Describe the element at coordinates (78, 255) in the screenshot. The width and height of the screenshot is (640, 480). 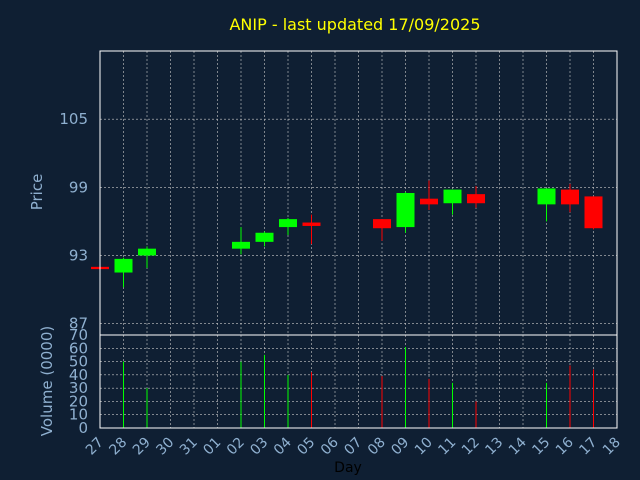
I see `price-tick-label: 93` at that location.